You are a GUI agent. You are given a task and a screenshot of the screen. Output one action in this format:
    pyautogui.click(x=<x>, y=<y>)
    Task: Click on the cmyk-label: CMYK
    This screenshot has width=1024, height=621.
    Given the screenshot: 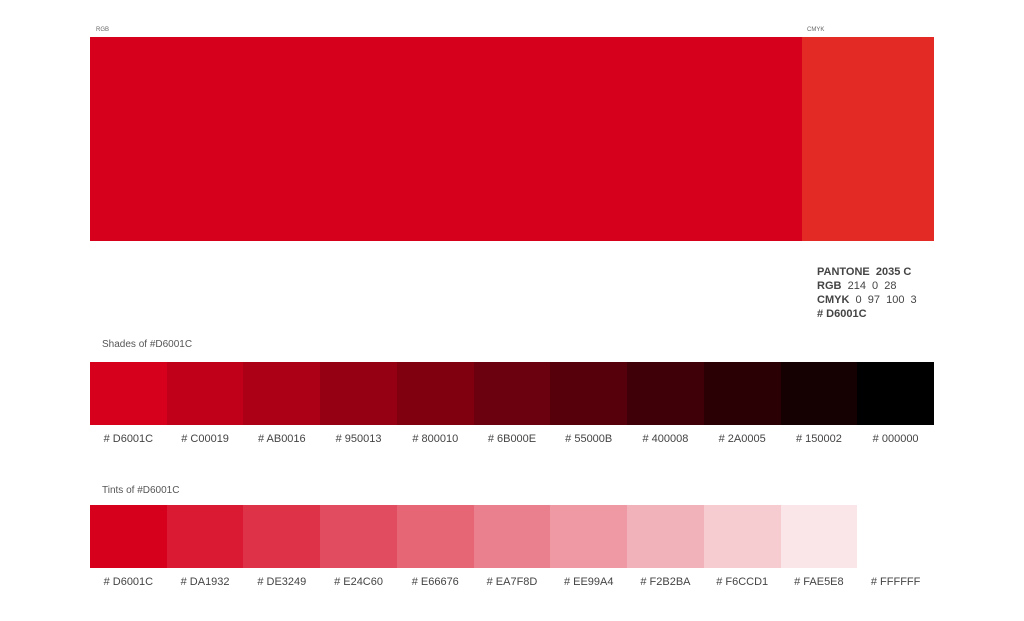 What is the action you would take?
    pyautogui.click(x=816, y=30)
    